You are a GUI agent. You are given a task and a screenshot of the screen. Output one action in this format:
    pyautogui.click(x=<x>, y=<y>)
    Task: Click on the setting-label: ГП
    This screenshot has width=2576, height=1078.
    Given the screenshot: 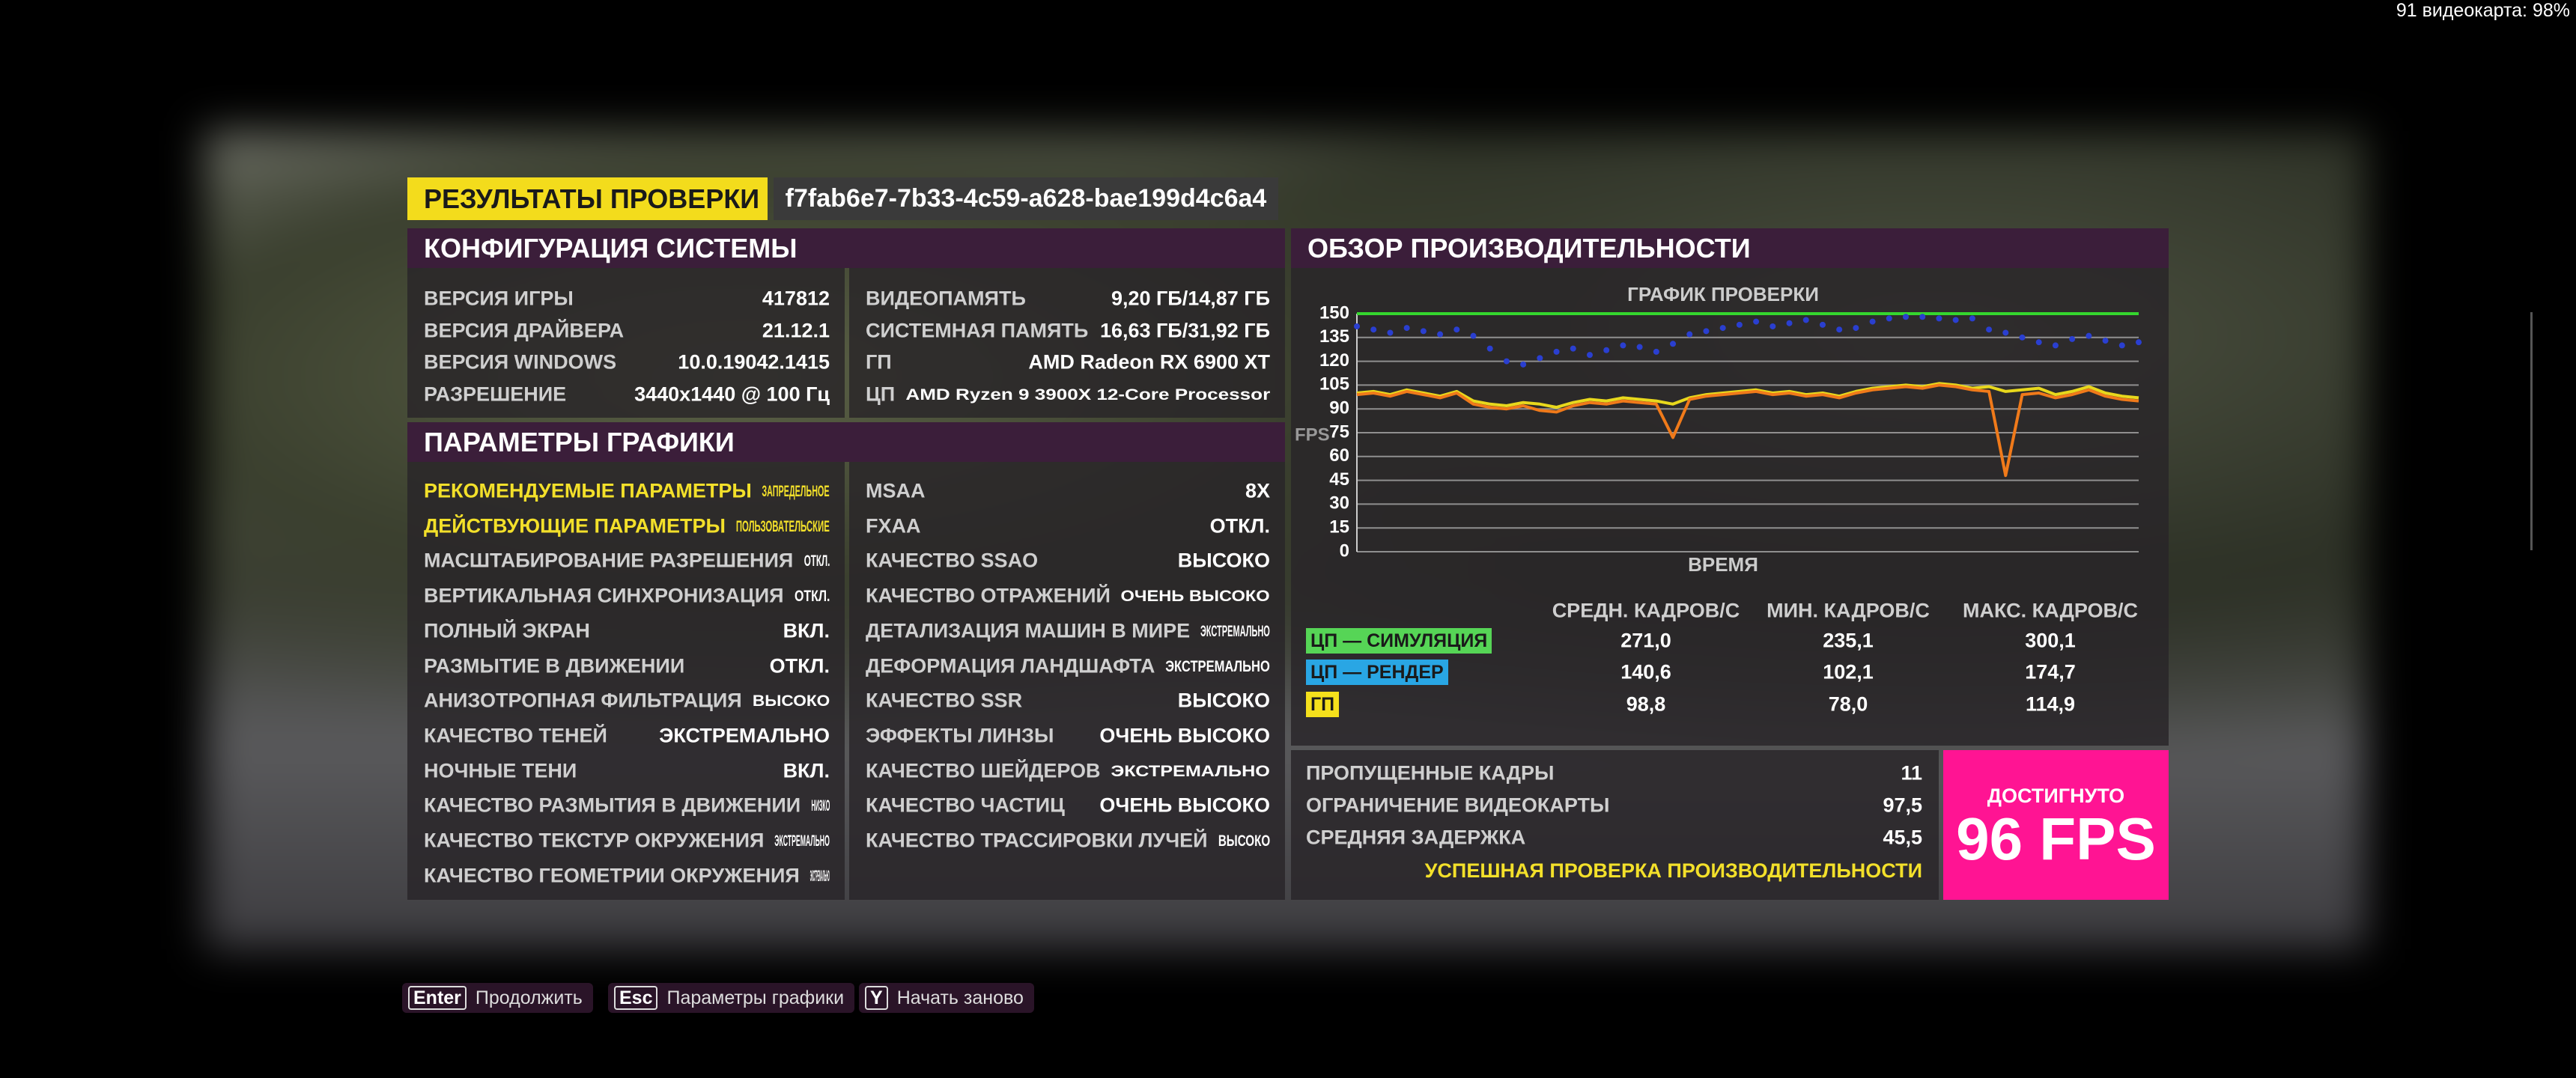 What is the action you would take?
    pyautogui.click(x=879, y=362)
    